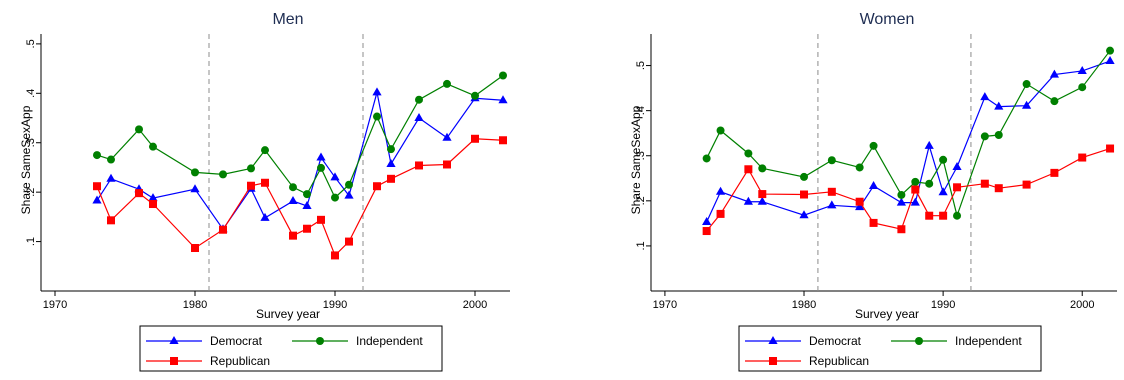 This screenshot has width=1124, height=380. Describe the element at coordinates (31, 93) in the screenshot. I see `men-y-tick-label: .4` at that location.